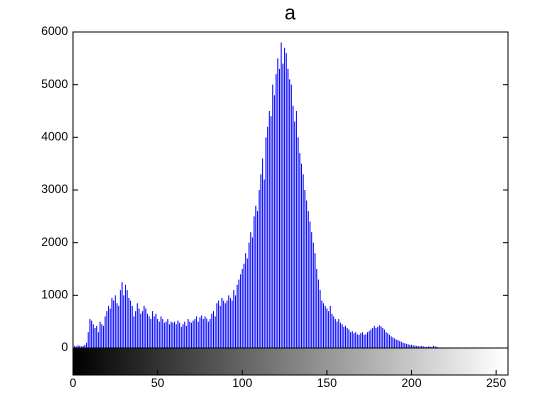  What do you see at coordinates (54, 84) in the screenshot?
I see `y-tick-label: 5000` at bounding box center [54, 84].